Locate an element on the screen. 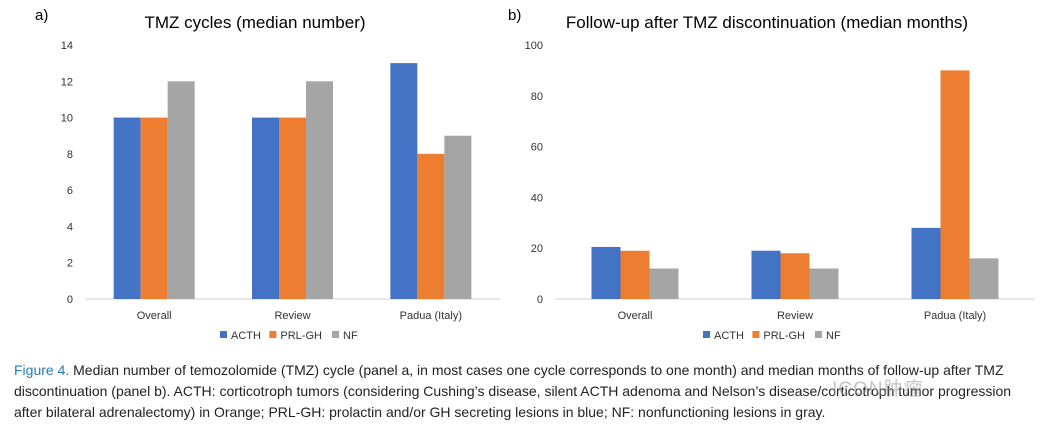 This screenshot has height=433, width=1045. y-tick-label: 100 is located at coordinates (534, 46).